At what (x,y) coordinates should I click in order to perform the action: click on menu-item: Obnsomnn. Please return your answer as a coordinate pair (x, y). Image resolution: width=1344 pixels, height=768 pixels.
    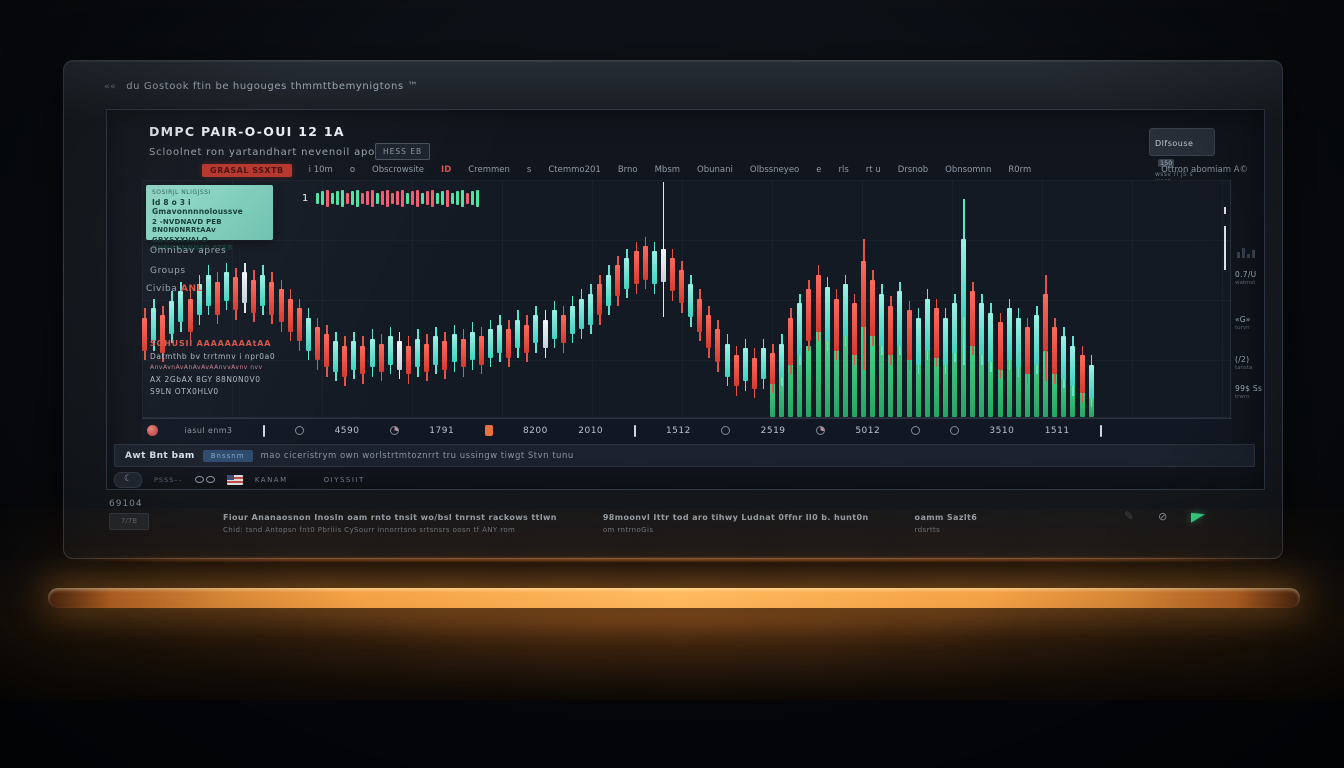
    Looking at the image, I should click on (968, 170).